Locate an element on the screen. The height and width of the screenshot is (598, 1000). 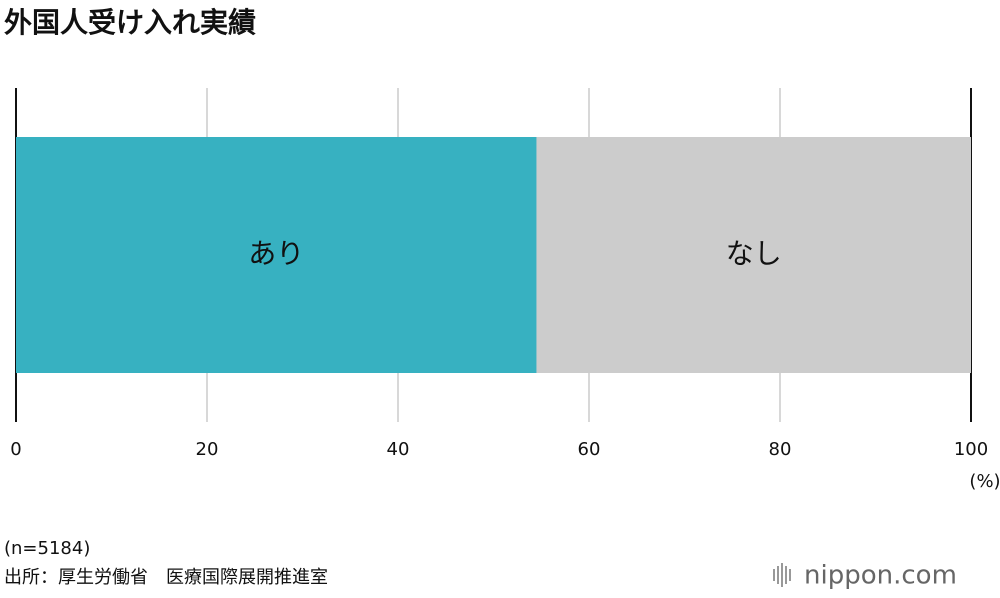
x-tick-label: 100 is located at coordinates (971, 449).